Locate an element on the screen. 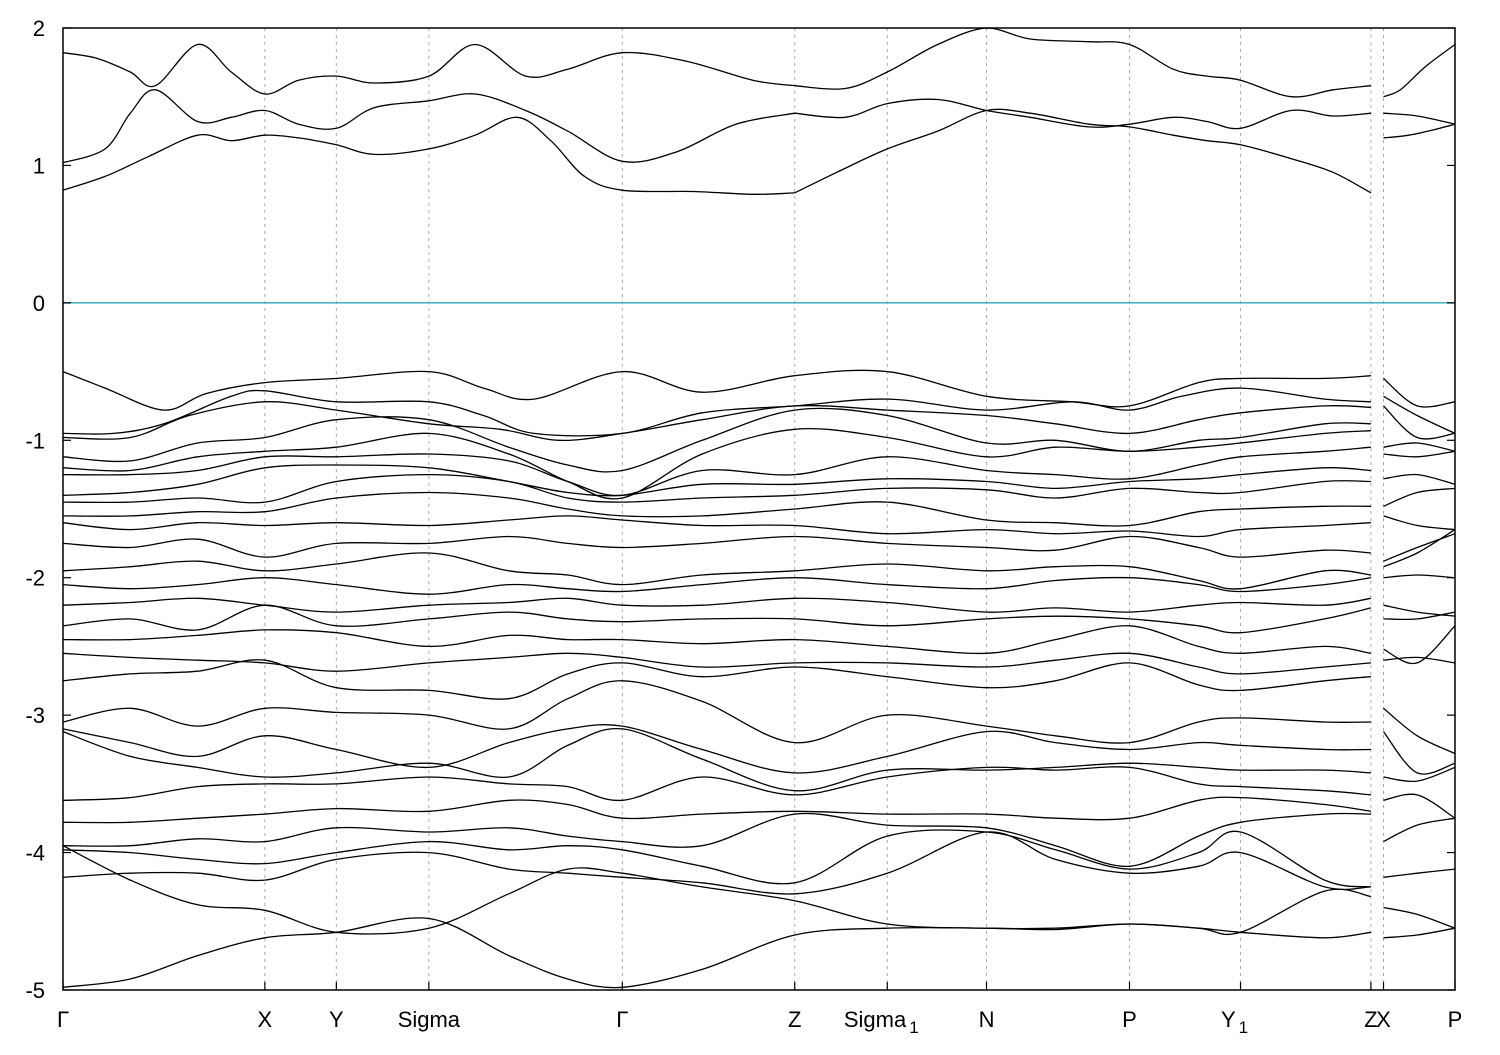 The width and height of the screenshot is (1500, 1055). y-tick-label: -3 is located at coordinates (35, 715).